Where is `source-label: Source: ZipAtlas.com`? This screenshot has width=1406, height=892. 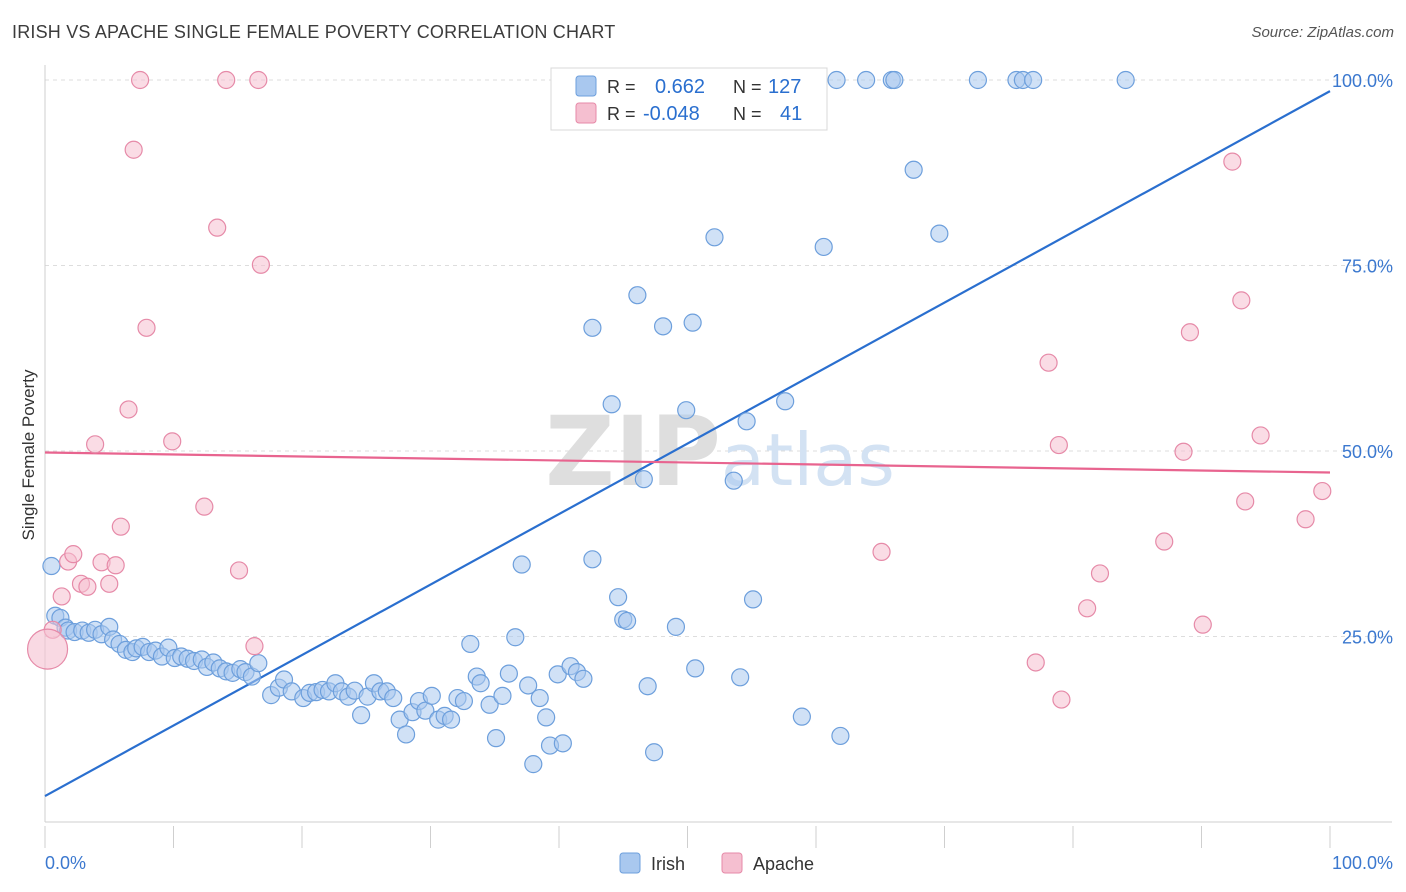
source-label: Source: ZipAtlas.com is located at coordinates (1322, 32).